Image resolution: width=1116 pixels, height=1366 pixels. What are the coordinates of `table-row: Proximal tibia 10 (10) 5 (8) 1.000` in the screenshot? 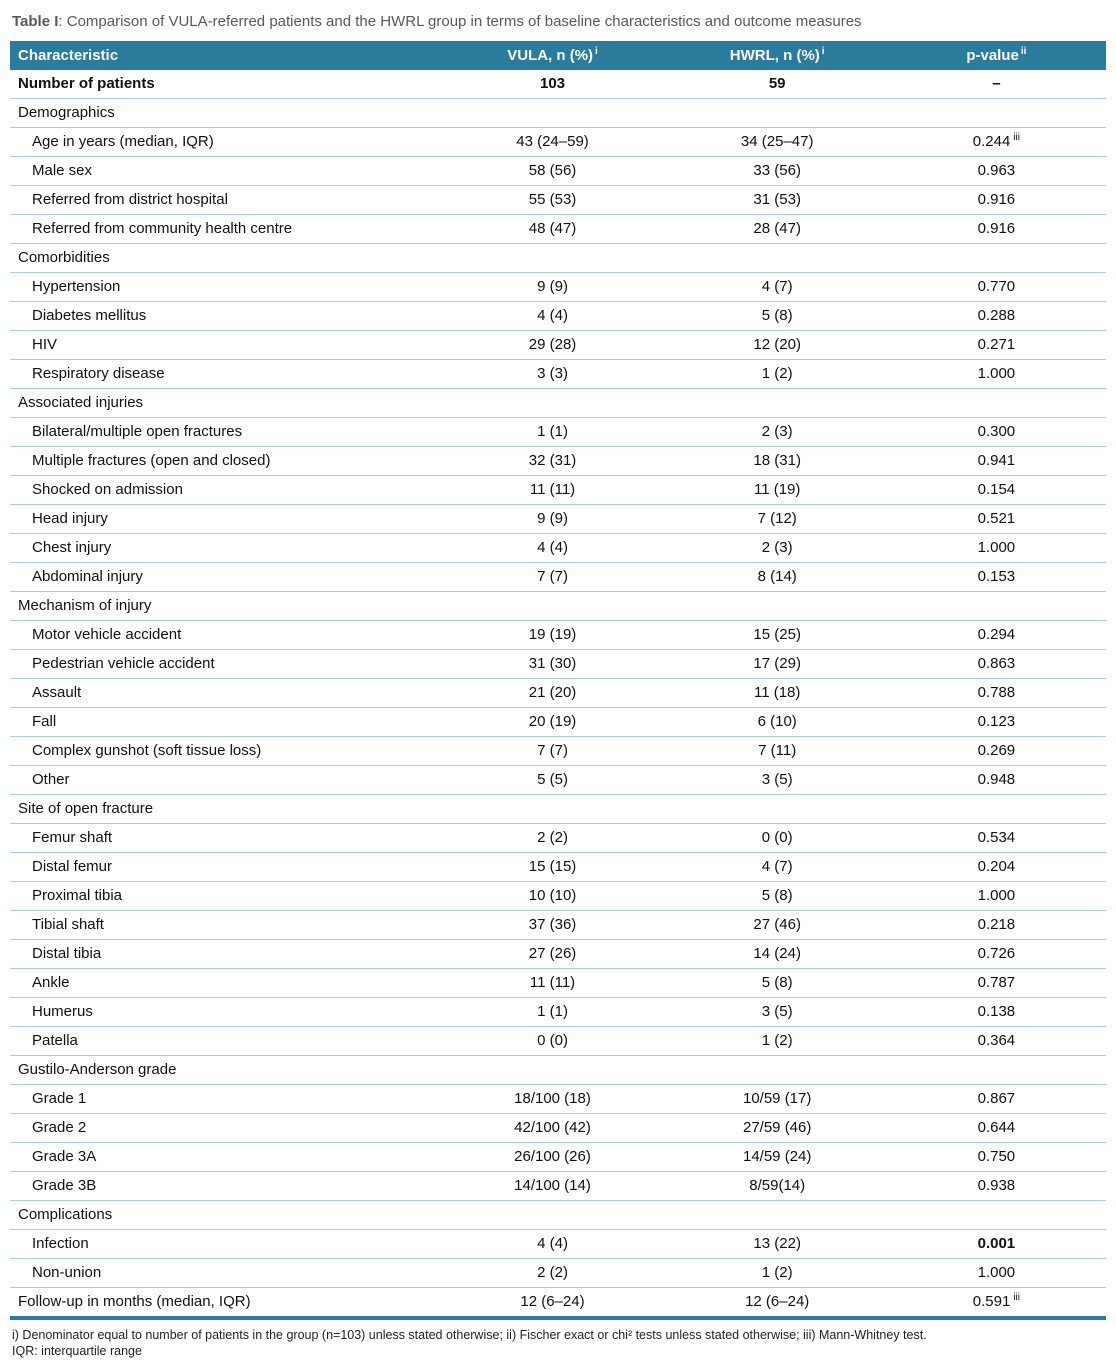 It's located at (558, 896).